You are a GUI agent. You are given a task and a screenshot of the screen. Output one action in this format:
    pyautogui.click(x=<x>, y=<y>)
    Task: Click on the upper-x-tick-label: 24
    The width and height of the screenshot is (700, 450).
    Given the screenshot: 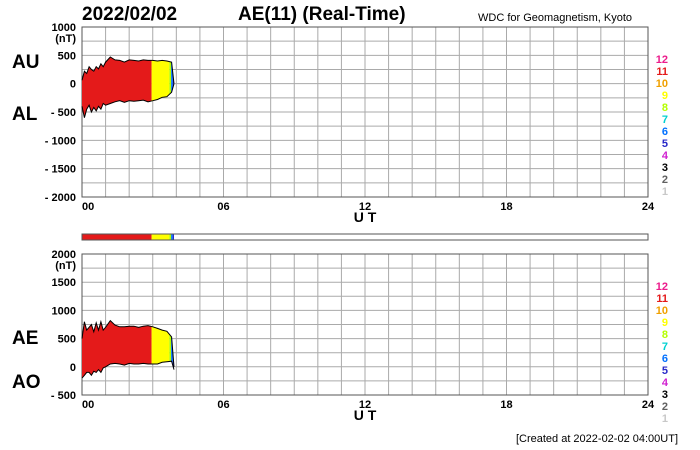 What is the action you would take?
    pyautogui.click(x=648, y=207)
    